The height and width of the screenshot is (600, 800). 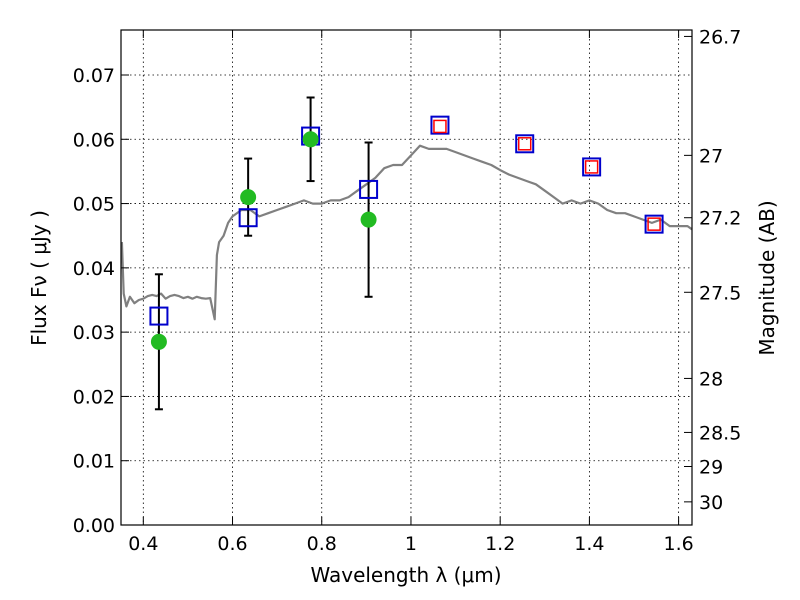 What do you see at coordinates (679, 544) in the screenshot?
I see `x-tick-label: 1.6` at bounding box center [679, 544].